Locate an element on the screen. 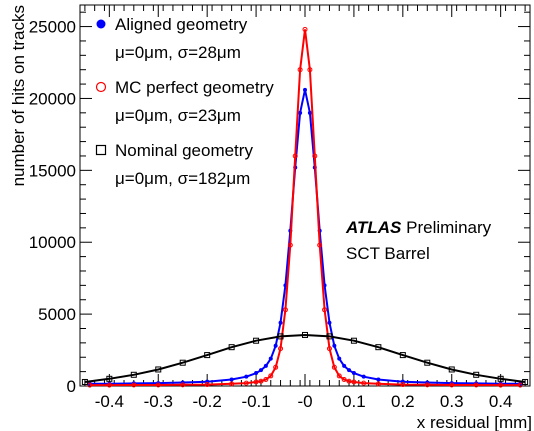  atlas-label: ATLAS Preliminary is located at coordinates (418, 227).